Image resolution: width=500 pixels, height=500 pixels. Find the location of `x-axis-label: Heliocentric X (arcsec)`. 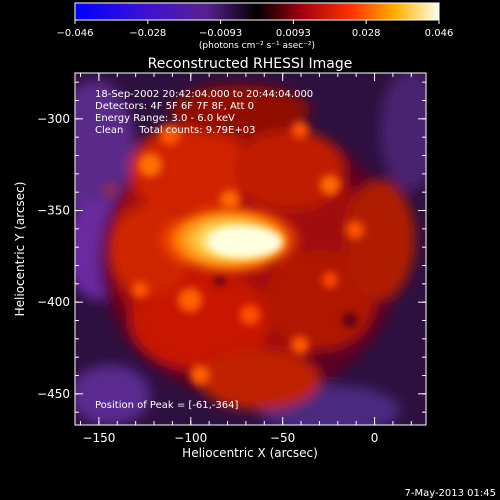

x-axis-label: Heliocentric X (arcsec) is located at coordinates (250, 453).